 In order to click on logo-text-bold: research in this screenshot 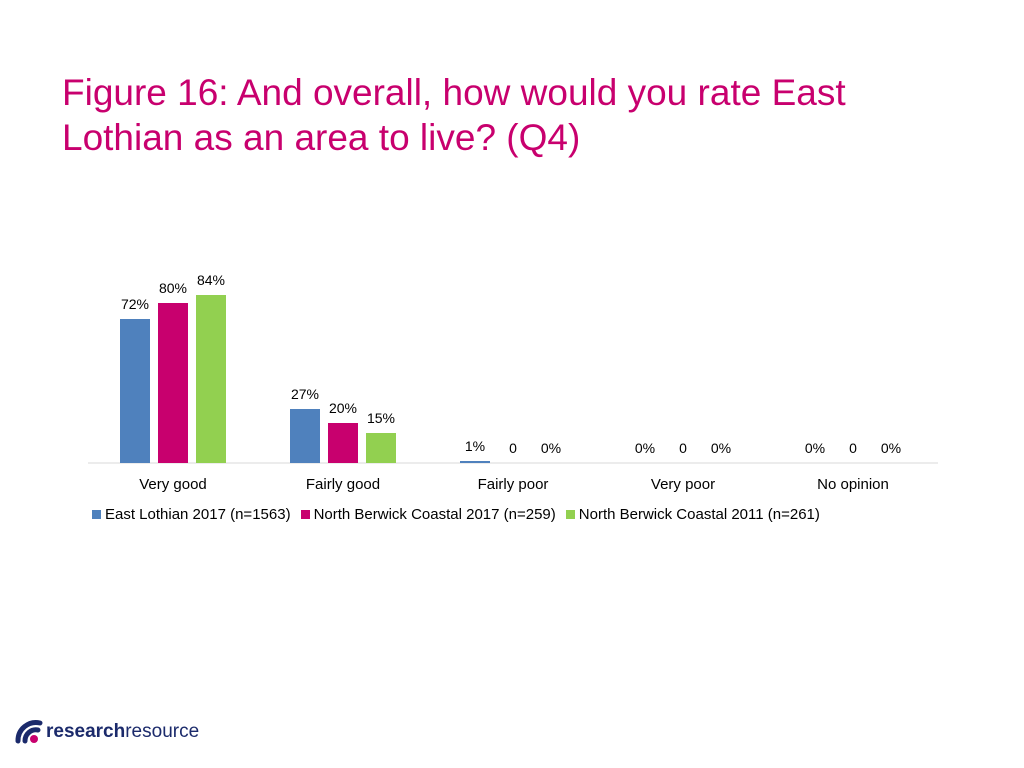, I will do `click(86, 731)`.